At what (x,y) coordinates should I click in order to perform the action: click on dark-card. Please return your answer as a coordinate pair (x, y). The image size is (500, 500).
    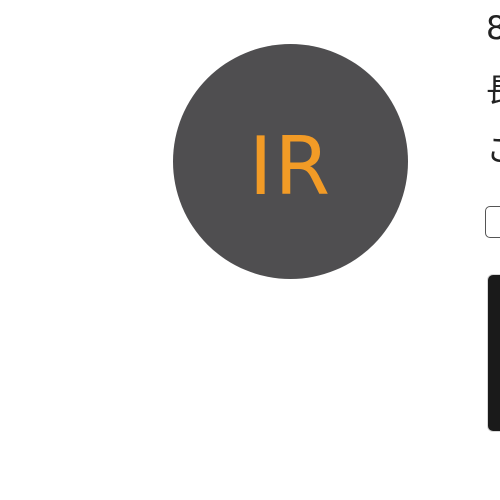
    Looking at the image, I should click on (493, 353).